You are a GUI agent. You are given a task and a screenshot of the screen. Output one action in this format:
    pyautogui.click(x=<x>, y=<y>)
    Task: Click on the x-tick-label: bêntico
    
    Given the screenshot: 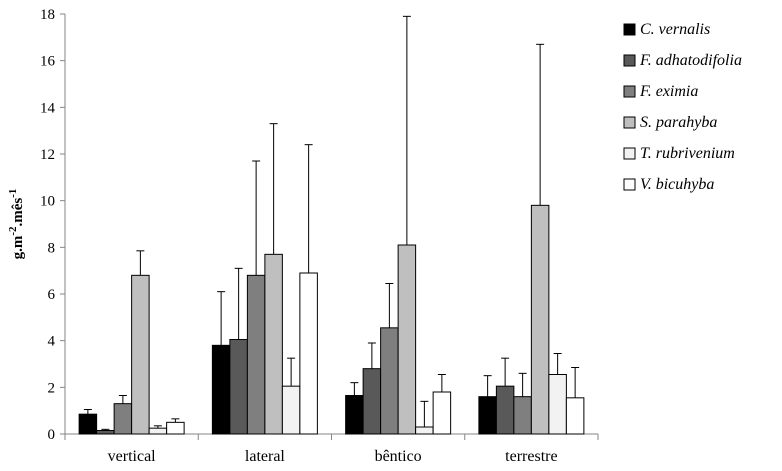 What is the action you would take?
    pyautogui.click(x=398, y=456)
    